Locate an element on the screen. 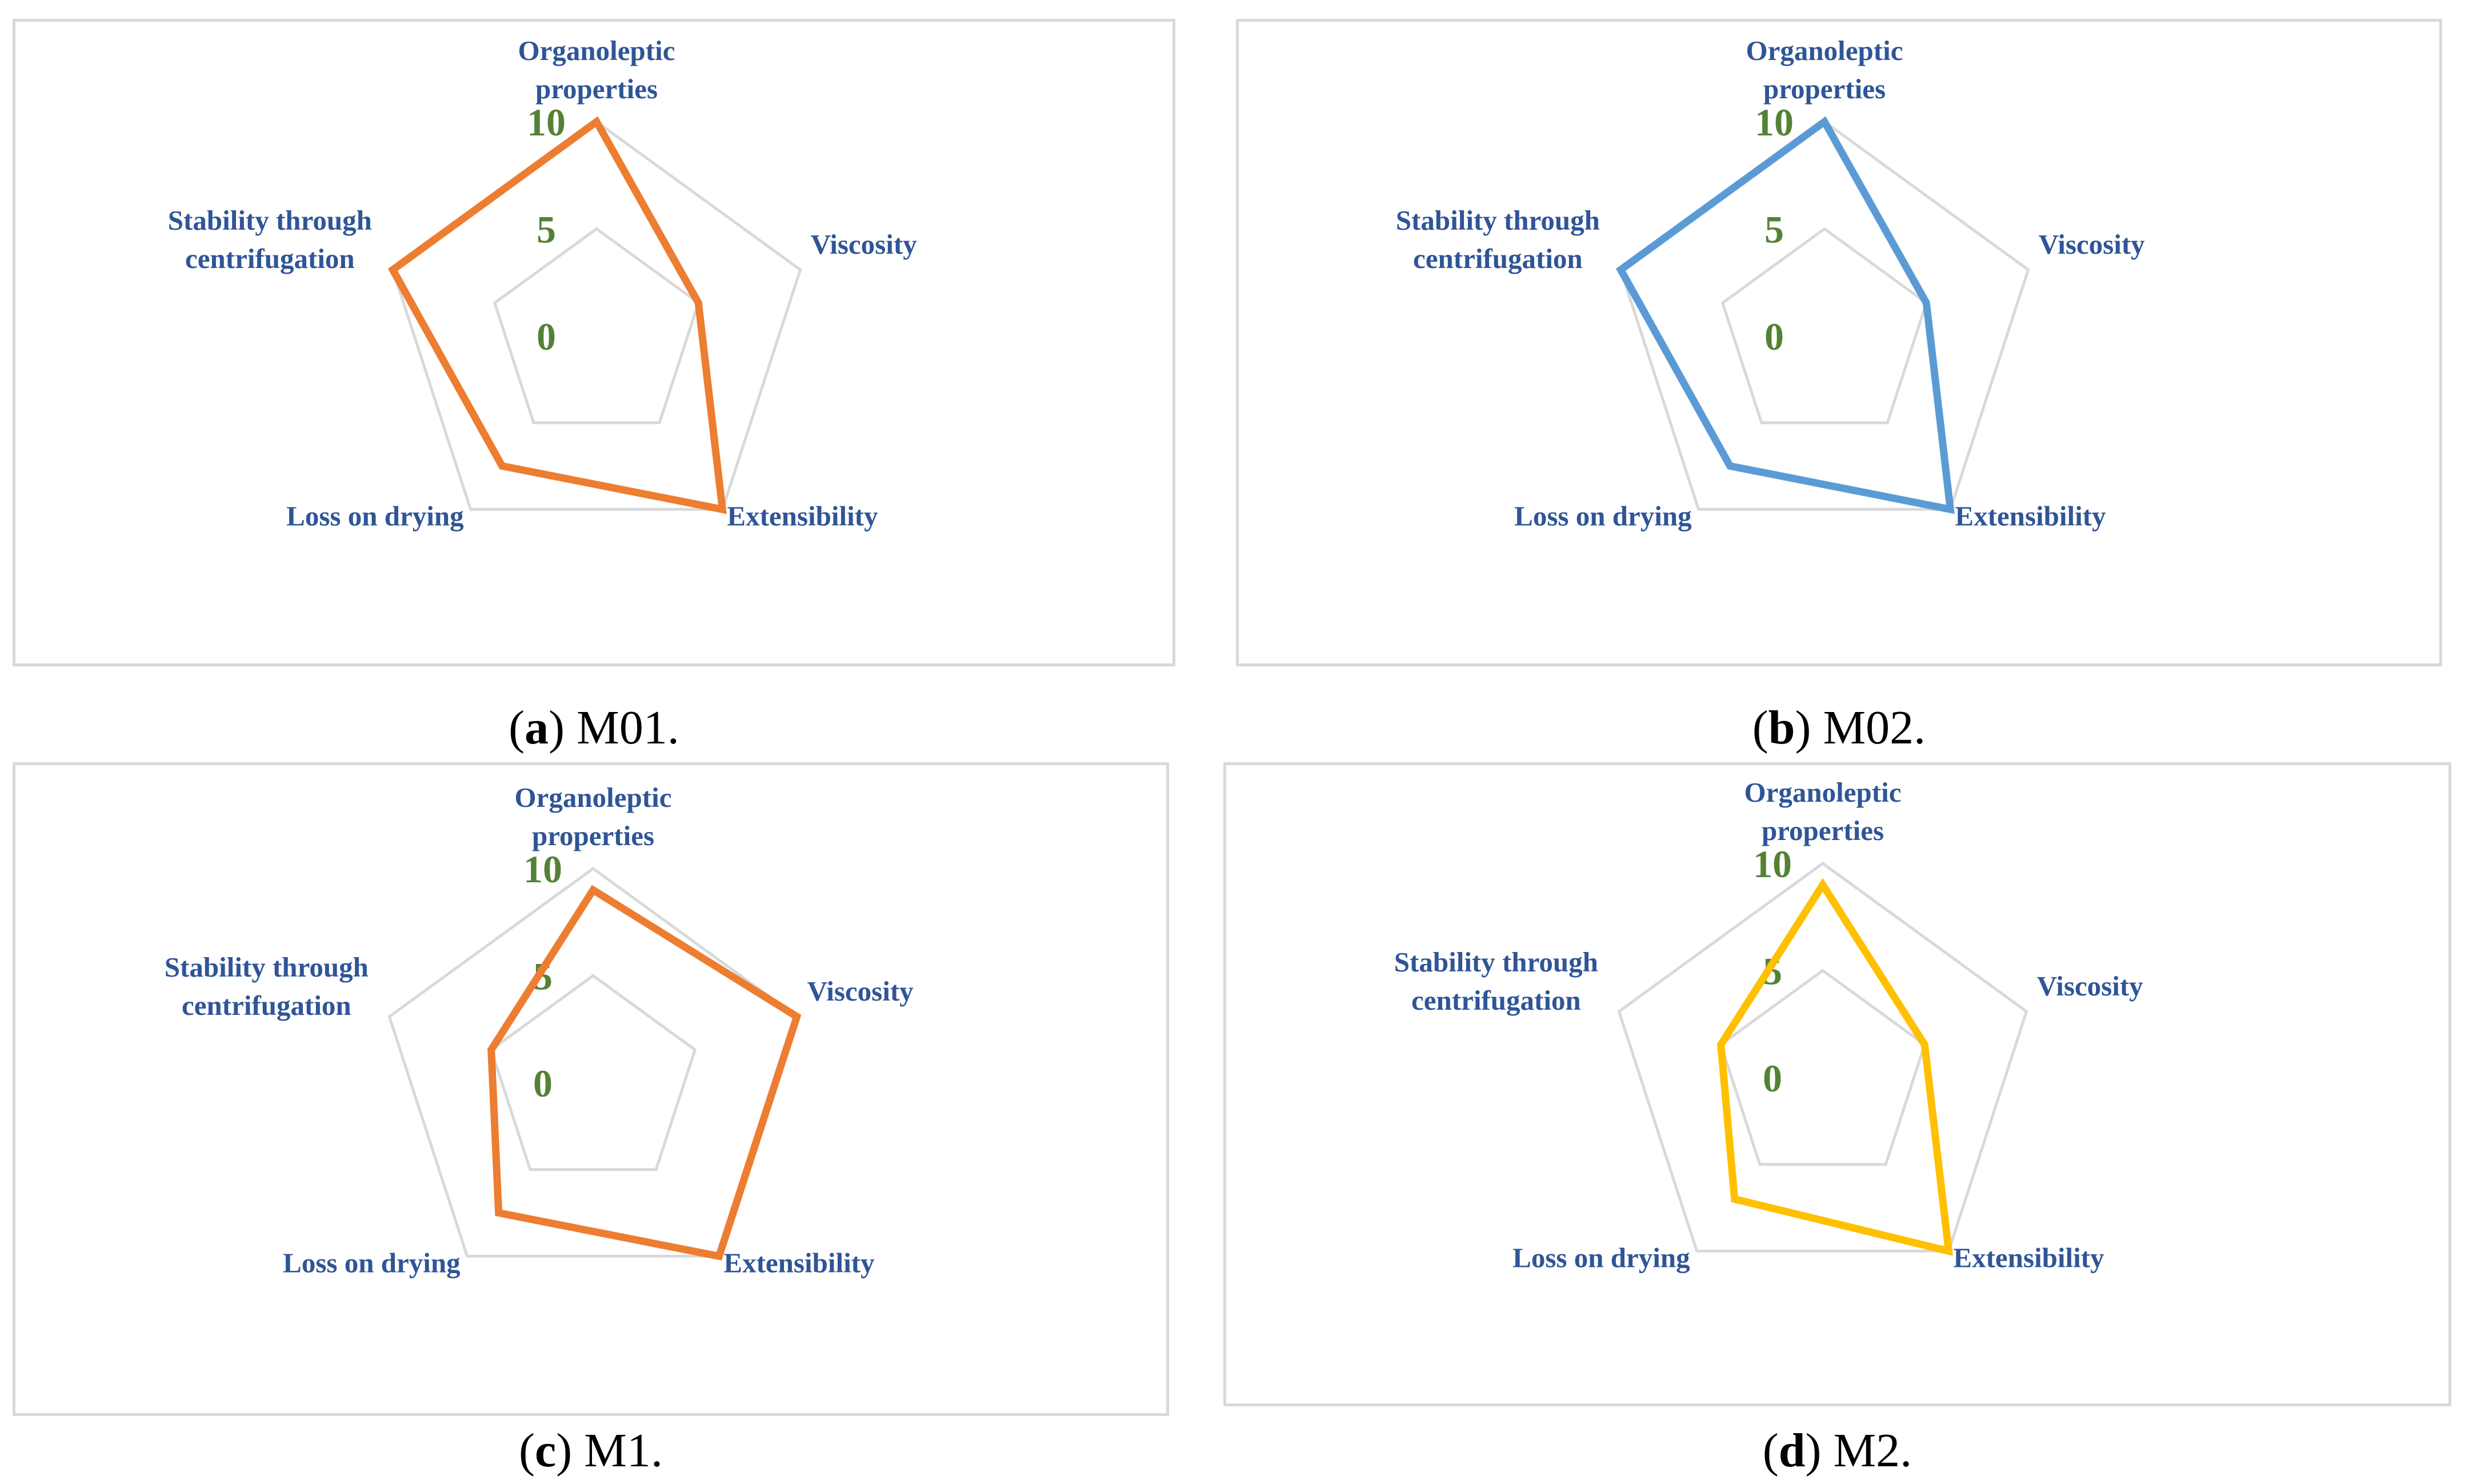 This screenshot has width=2473, height=1484. caption-text-a: M01. is located at coordinates (622, 727).